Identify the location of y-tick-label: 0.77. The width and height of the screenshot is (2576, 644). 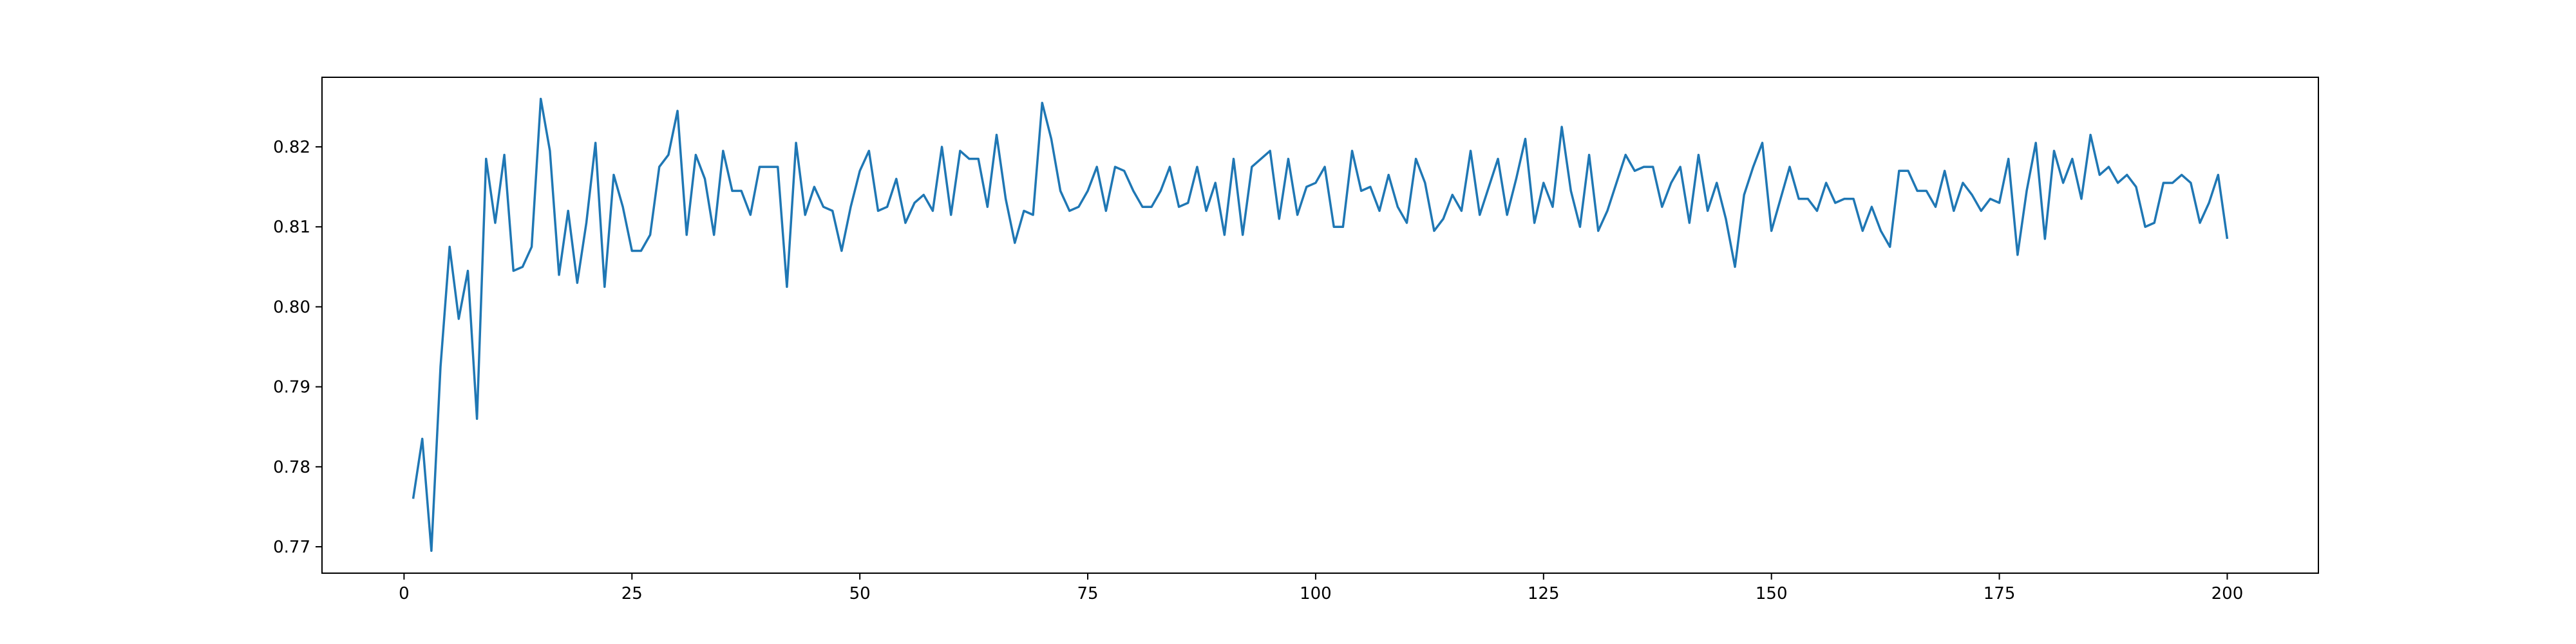
(291, 547).